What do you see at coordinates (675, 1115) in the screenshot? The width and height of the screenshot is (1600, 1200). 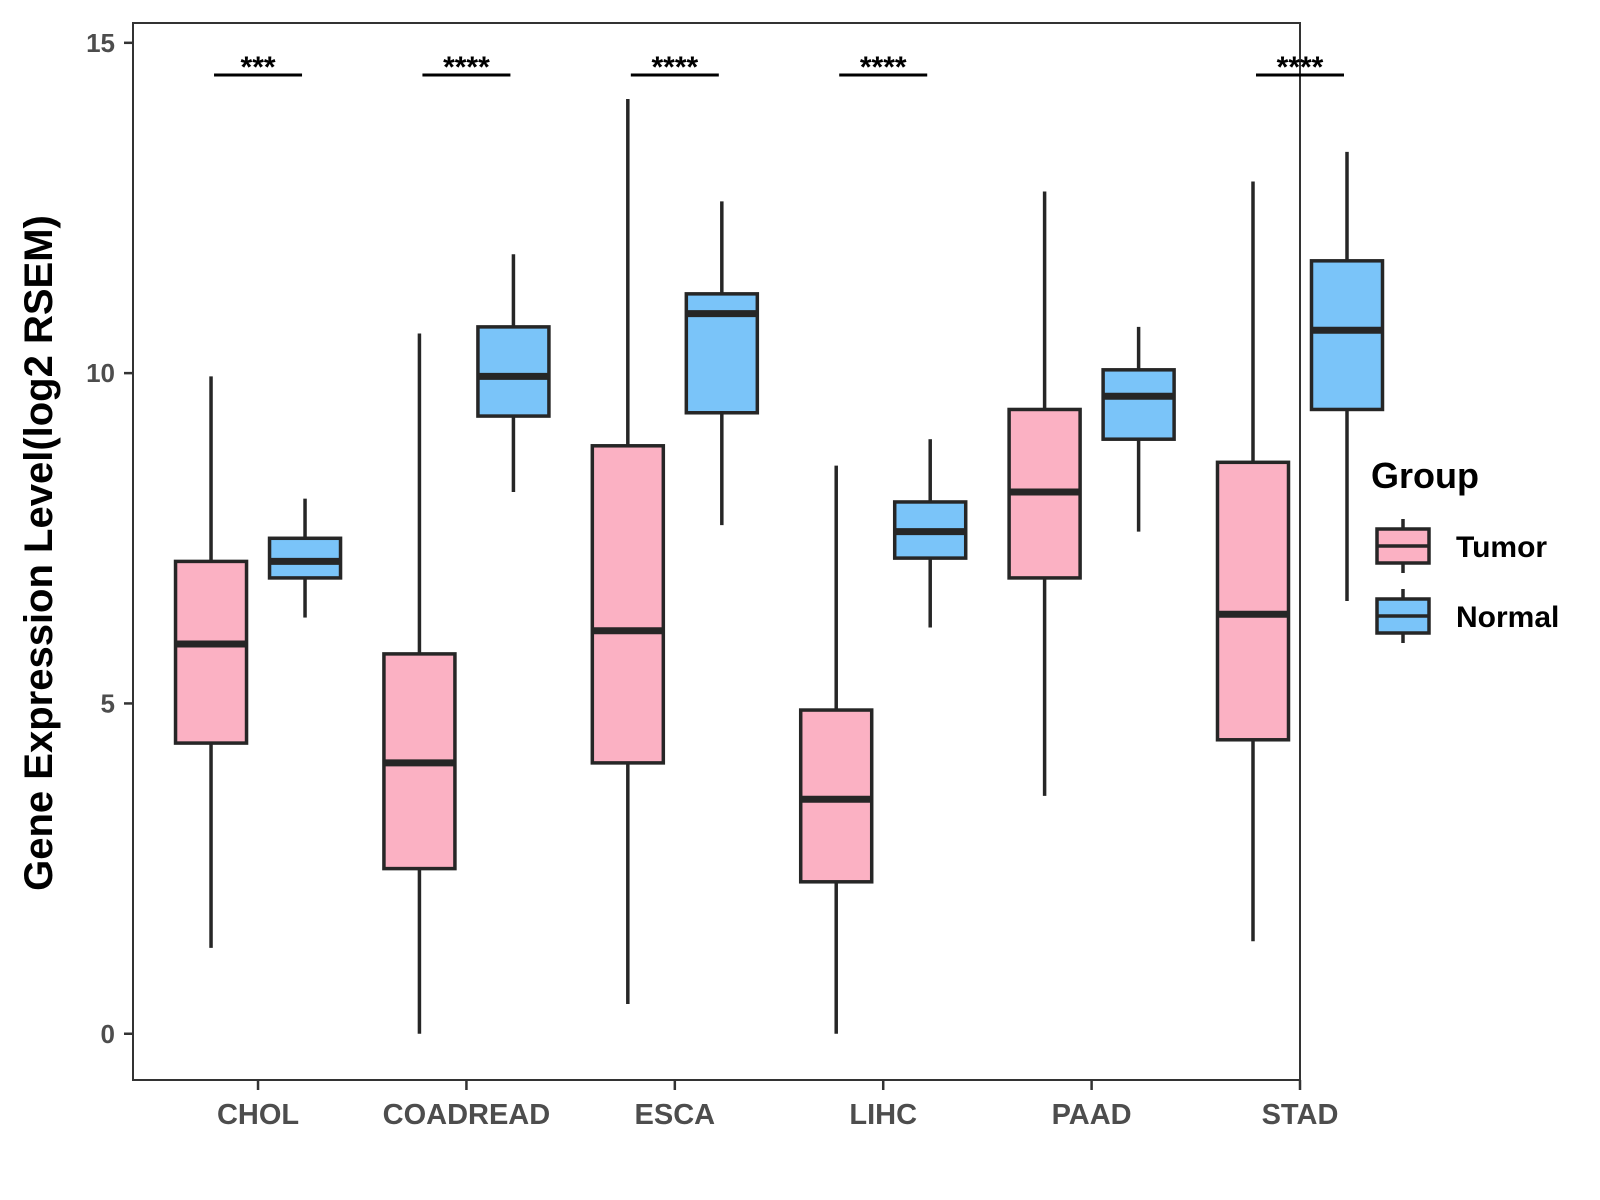 I see `x-tick-label: ESCA` at bounding box center [675, 1115].